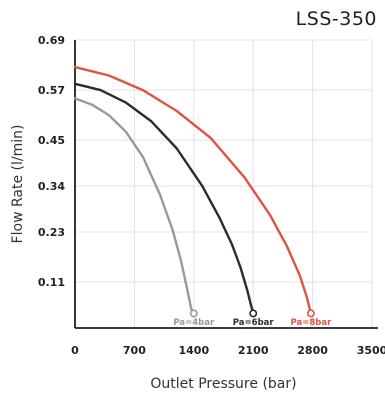 The height and width of the screenshot is (400, 385). Describe the element at coordinates (193, 350) in the screenshot. I see `x-tick-label: 1400` at that location.